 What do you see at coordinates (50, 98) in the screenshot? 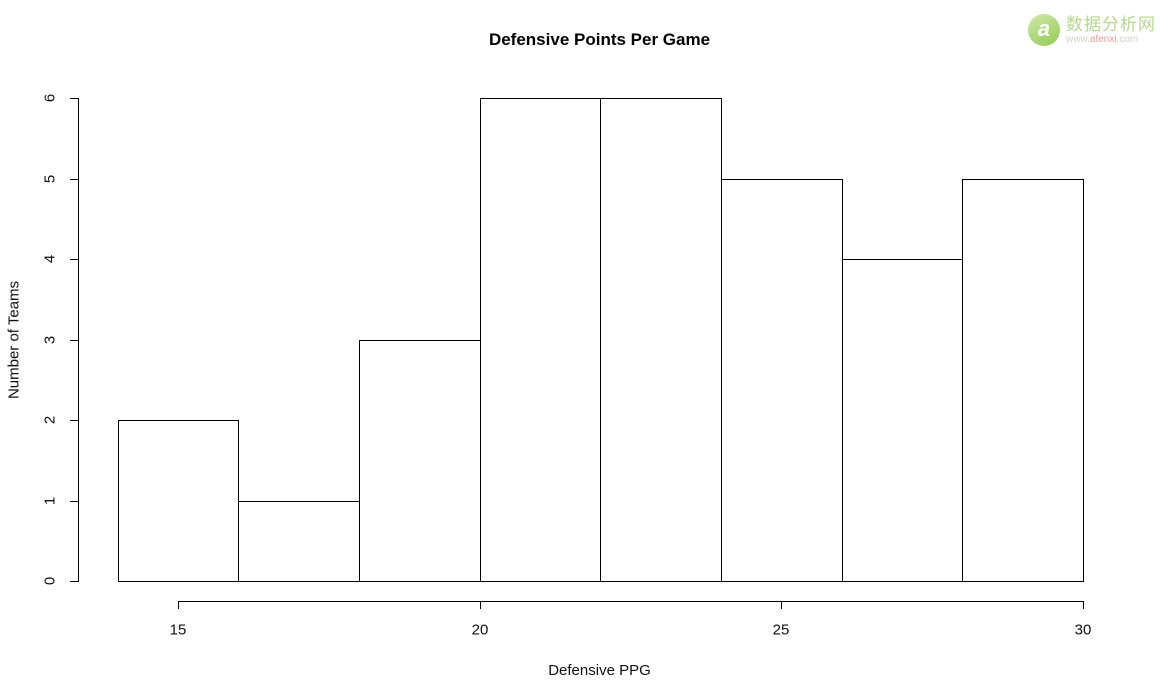
I see `y-axis-tick-label: 6` at bounding box center [50, 98].